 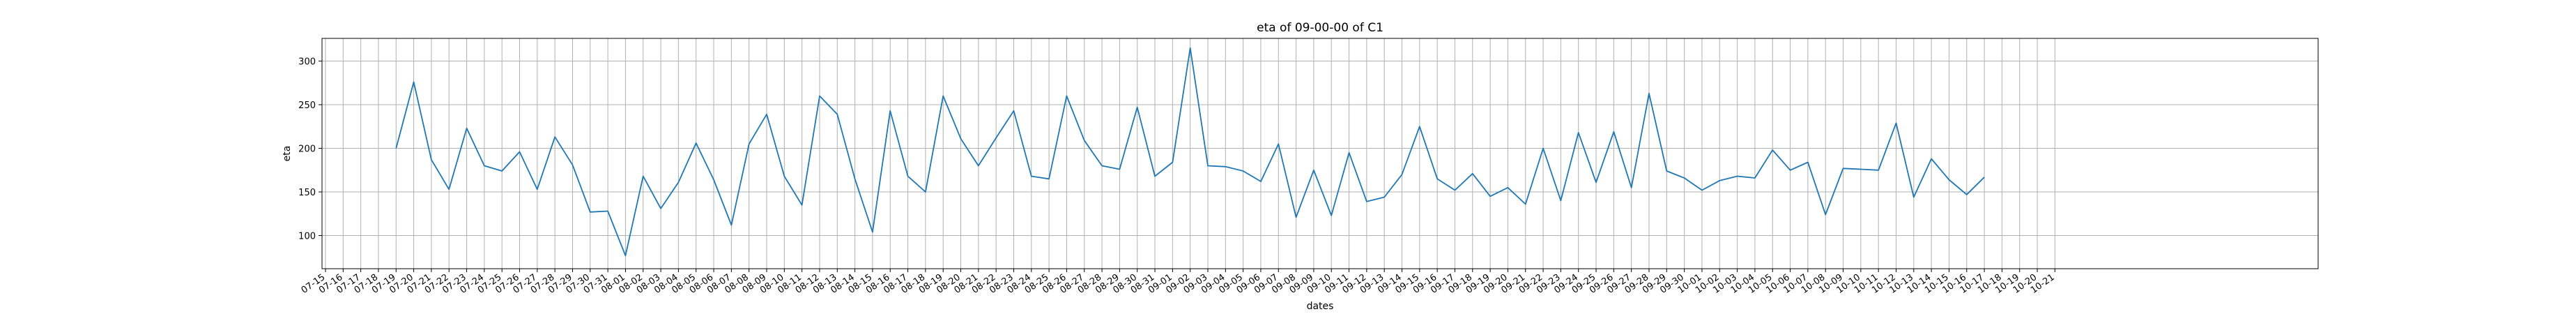 What do you see at coordinates (287, 154) in the screenshot?
I see `y-axis-label: eta` at bounding box center [287, 154].